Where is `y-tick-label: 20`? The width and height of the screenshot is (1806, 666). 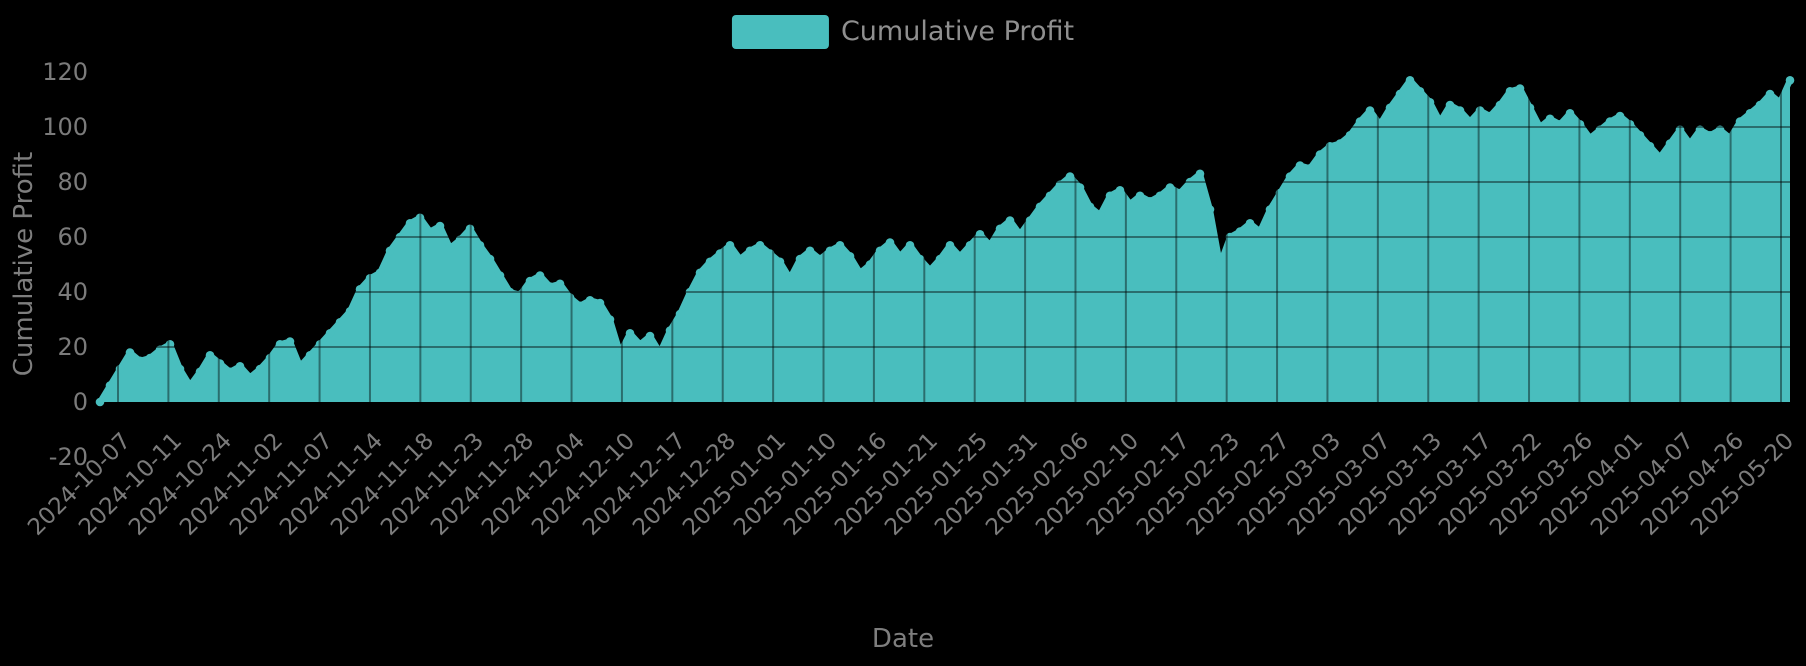 y-tick-label: 20 is located at coordinates (72, 347).